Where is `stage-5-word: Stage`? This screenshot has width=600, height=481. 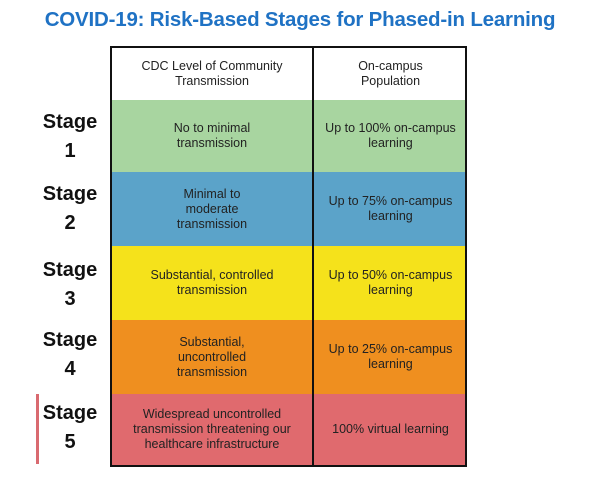 stage-5-word: Stage is located at coordinates (70, 413).